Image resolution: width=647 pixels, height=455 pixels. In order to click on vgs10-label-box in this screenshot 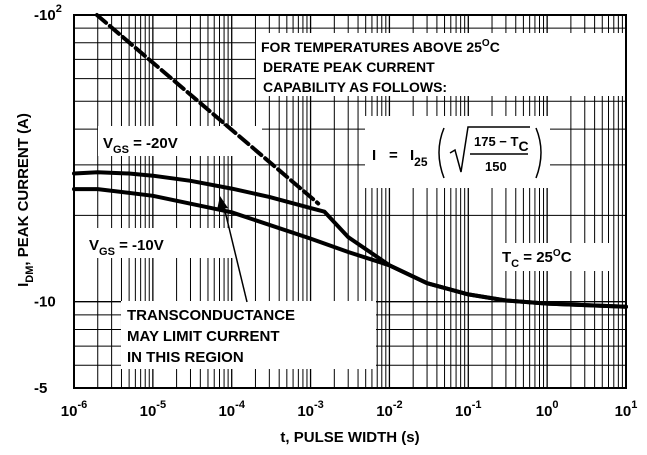, I will do `click(167, 243)`.